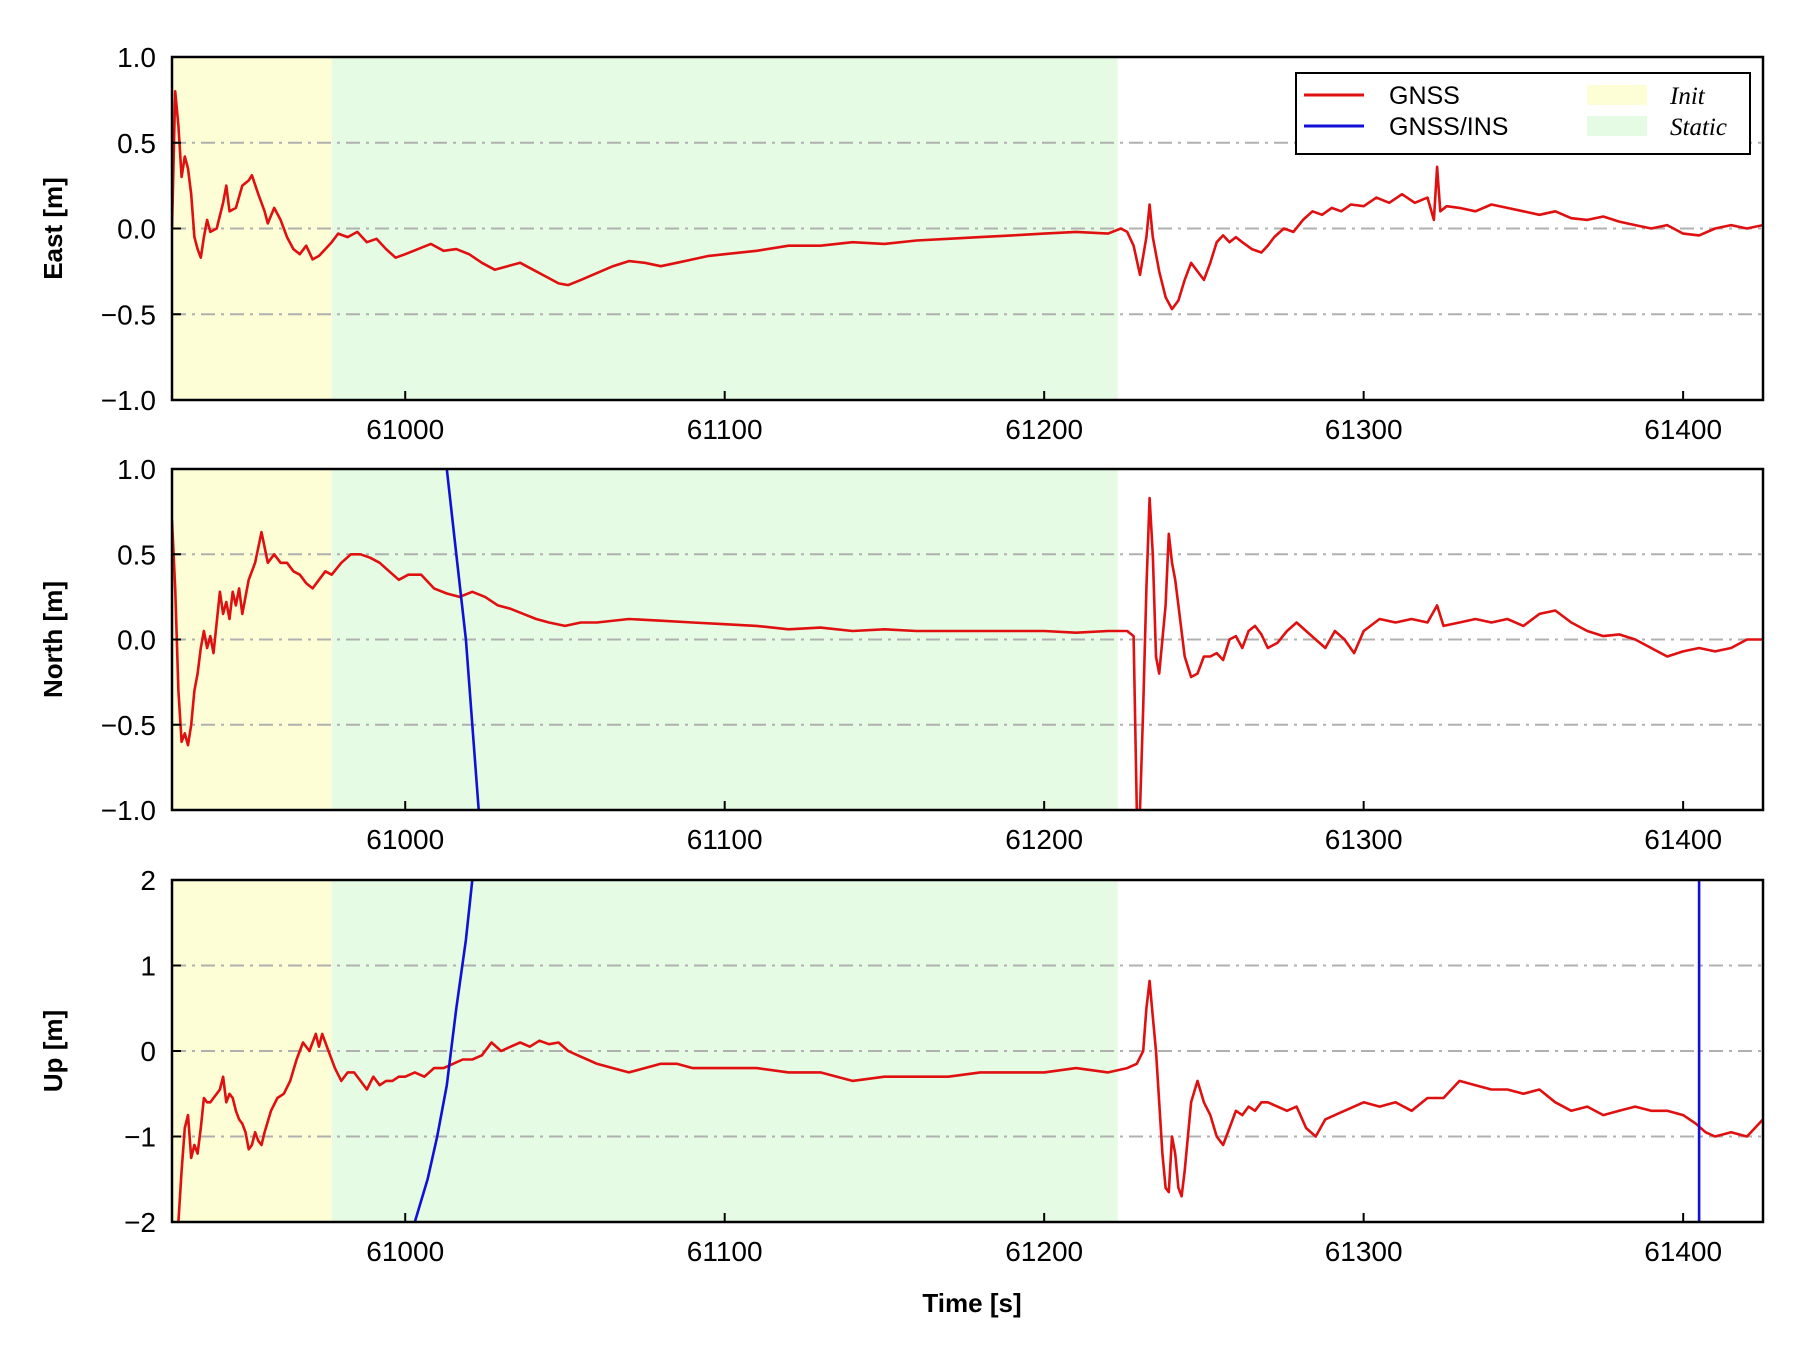 This screenshot has width=1800, height=1350. I want to click on up-y-tick-label: 1, so click(148, 966).